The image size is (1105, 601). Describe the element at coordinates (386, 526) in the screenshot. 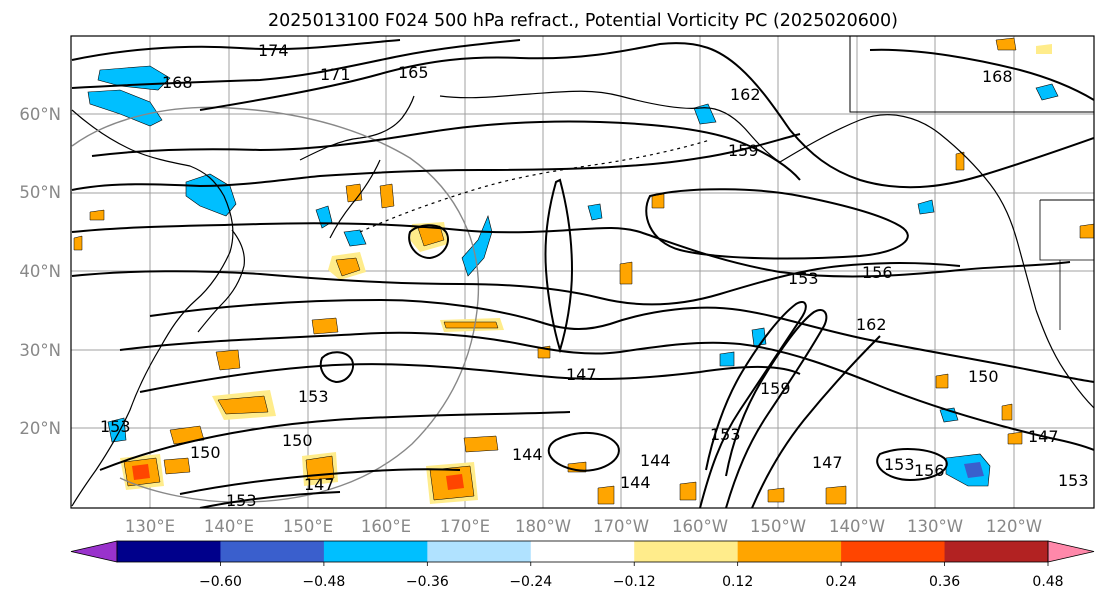

I see `lon-label: 160°E` at that location.